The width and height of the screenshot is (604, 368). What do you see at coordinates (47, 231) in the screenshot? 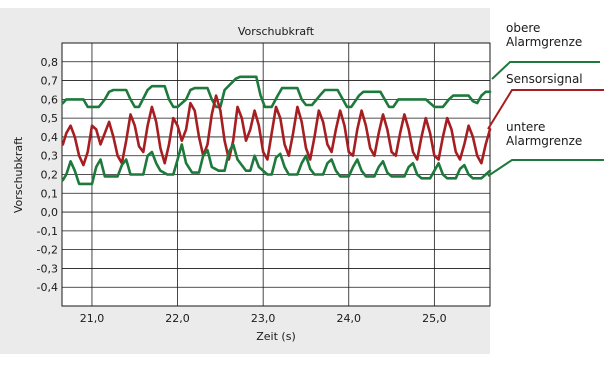
I see `y-tick-label: -0,1` at bounding box center [47, 231].